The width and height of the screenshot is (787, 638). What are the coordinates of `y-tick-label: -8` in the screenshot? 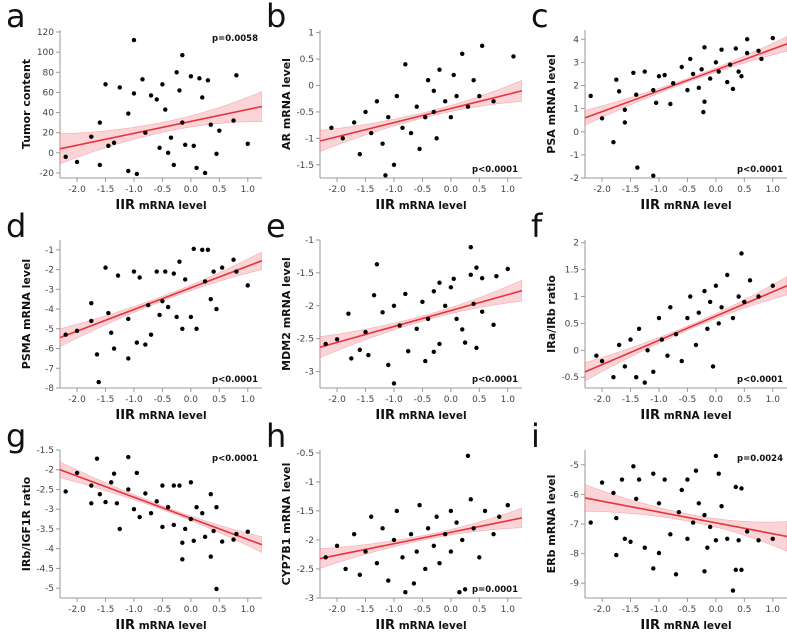 It's located at (574, 555).